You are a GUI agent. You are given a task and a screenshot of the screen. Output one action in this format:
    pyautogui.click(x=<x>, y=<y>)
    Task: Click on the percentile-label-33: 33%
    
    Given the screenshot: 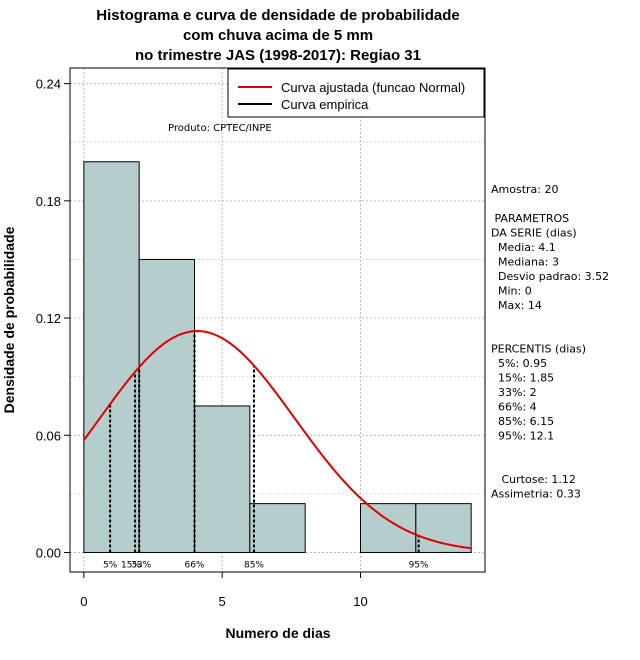 What is the action you would take?
    pyautogui.click(x=141, y=565)
    